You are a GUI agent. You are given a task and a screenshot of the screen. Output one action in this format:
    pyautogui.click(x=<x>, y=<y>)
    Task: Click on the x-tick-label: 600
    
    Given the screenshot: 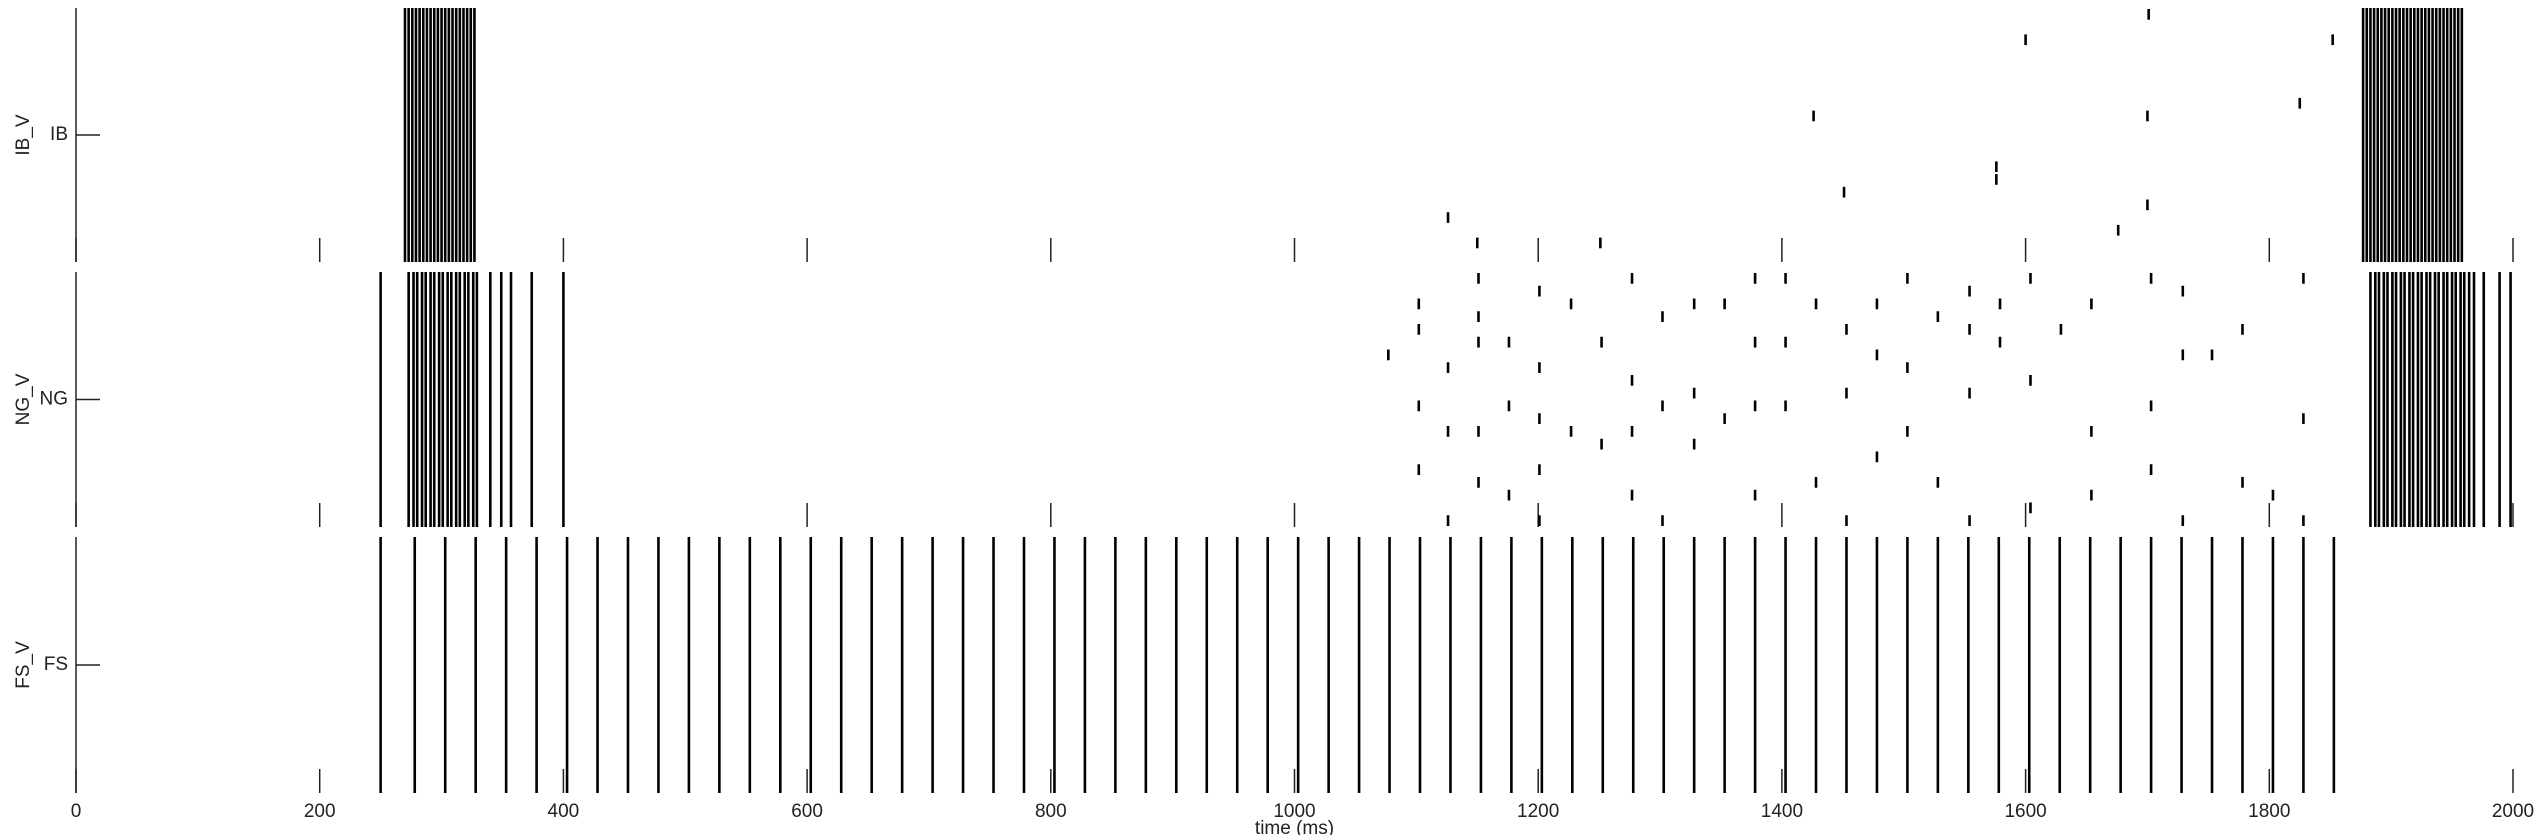 What is the action you would take?
    pyautogui.click(x=807, y=811)
    